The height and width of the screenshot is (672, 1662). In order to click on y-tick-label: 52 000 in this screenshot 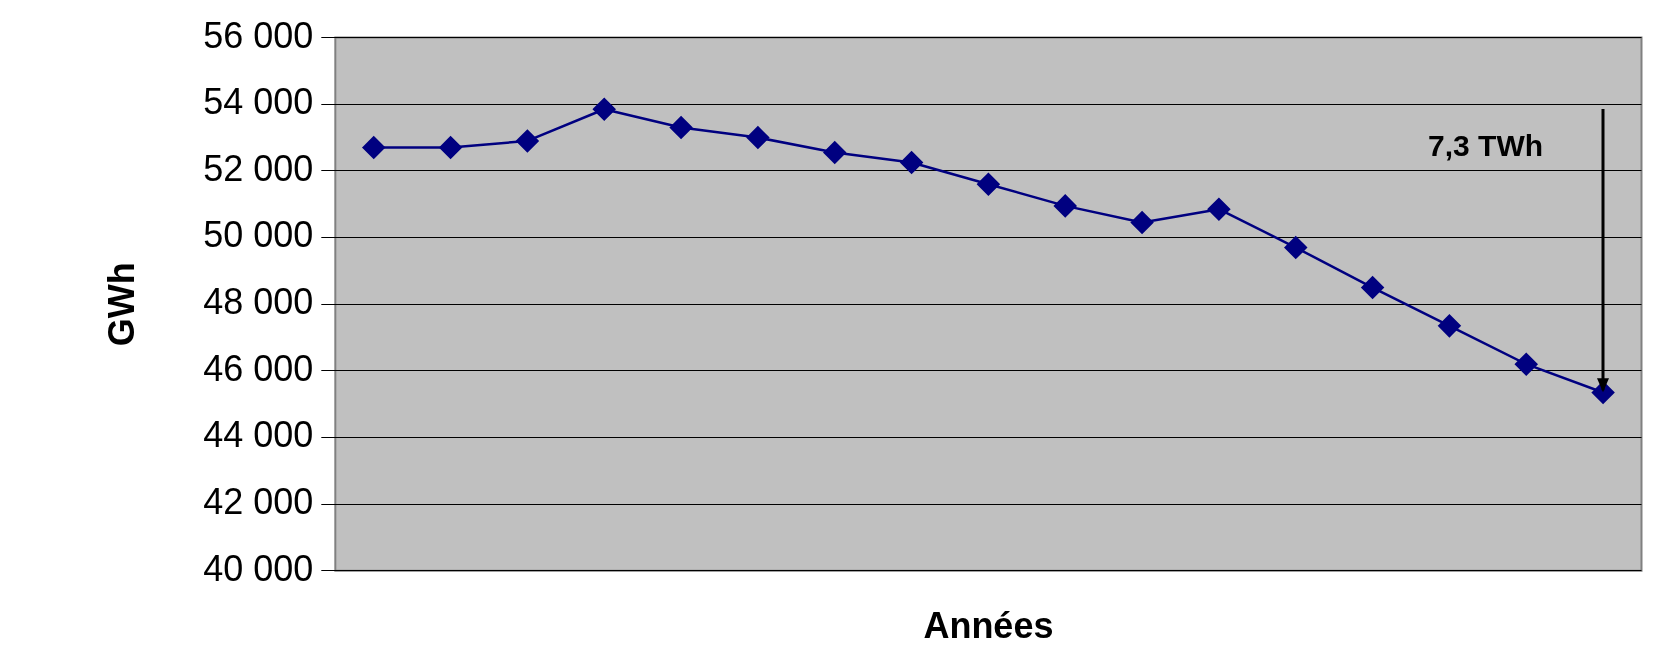, I will do `click(258, 168)`.